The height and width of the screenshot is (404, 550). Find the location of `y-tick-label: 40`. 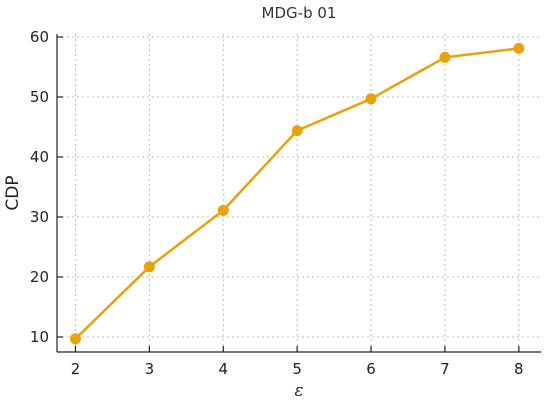

y-tick-label: 40 is located at coordinates (39, 157).